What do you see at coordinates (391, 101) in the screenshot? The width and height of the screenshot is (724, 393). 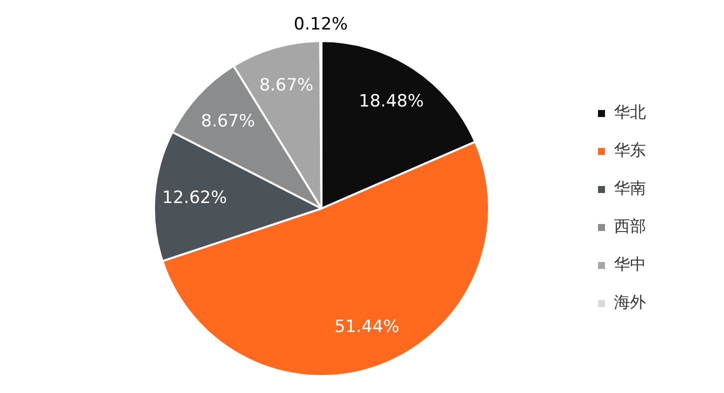 I see `data-label: 18.48%` at bounding box center [391, 101].